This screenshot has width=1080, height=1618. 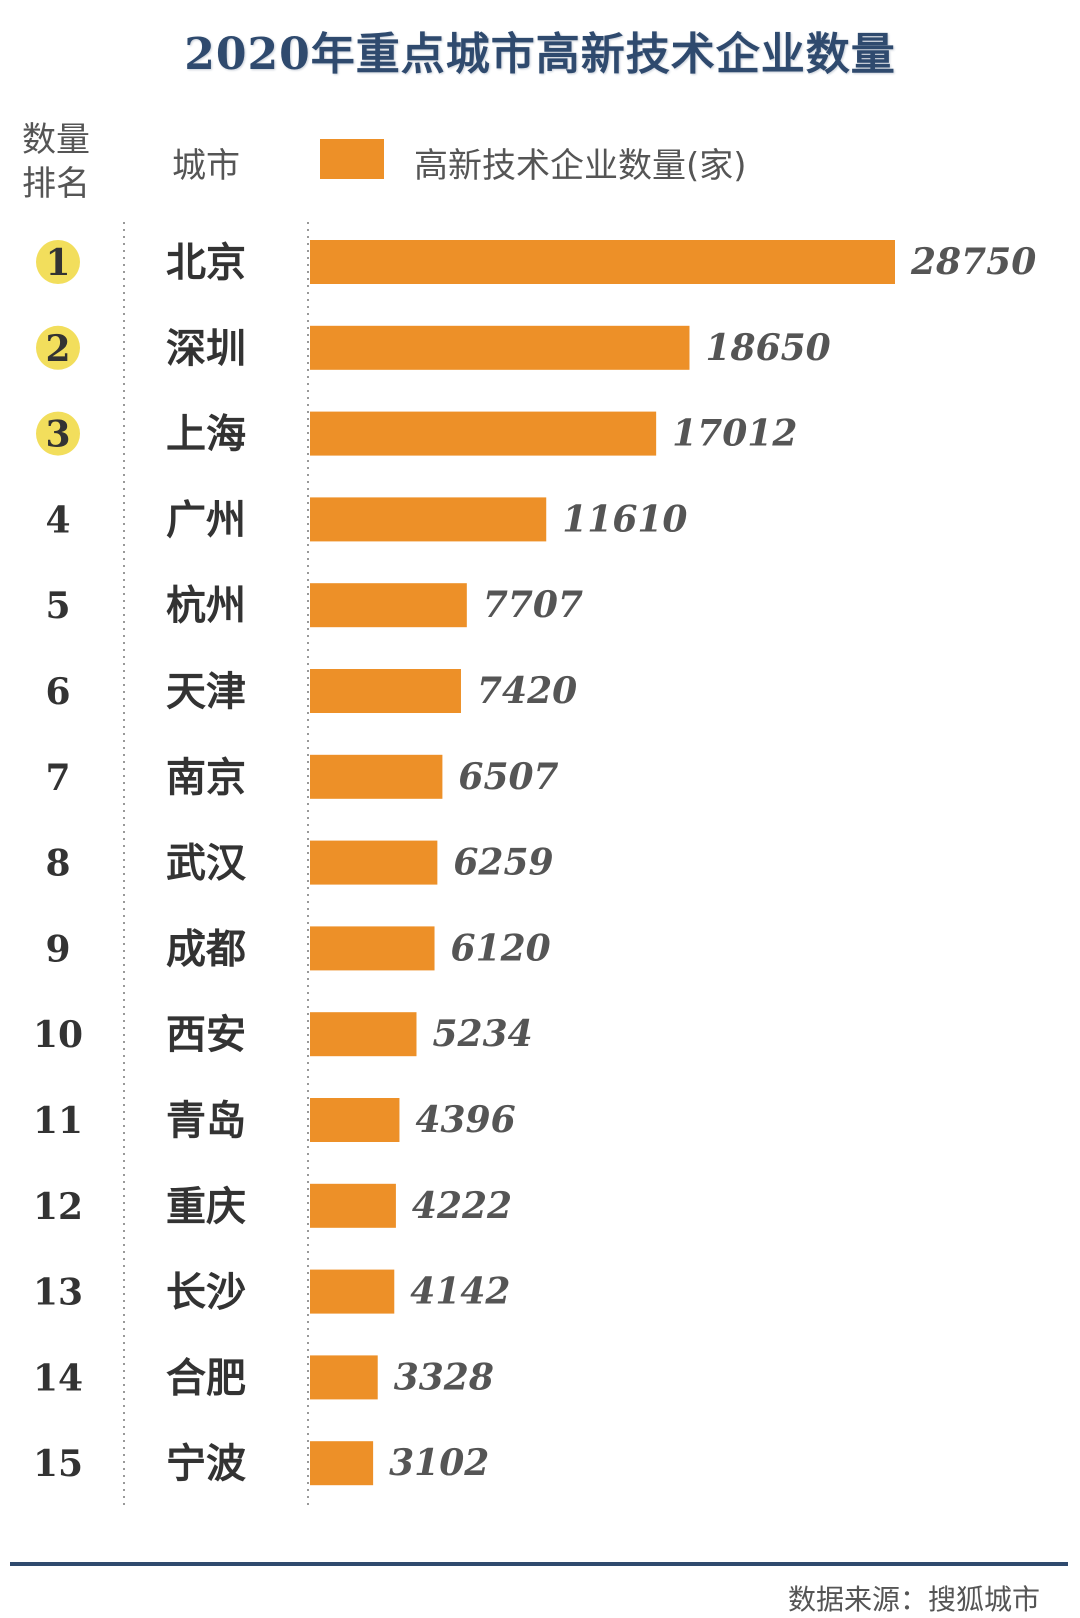 What do you see at coordinates (539, 1564) in the screenshot?
I see `footer-divider` at bounding box center [539, 1564].